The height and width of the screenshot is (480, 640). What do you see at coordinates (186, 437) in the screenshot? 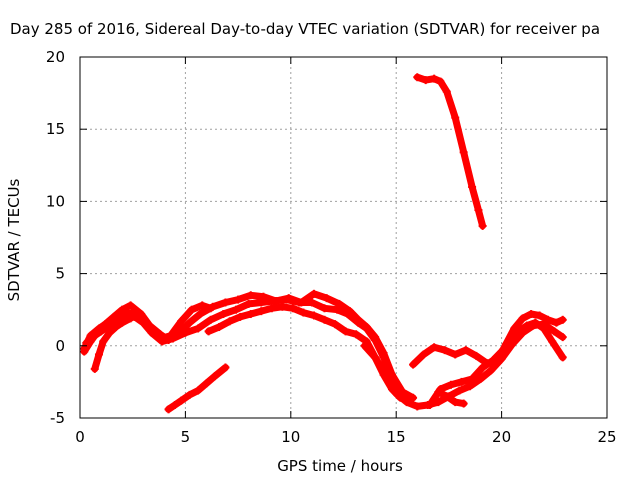
I see `x-tick-label: 5` at bounding box center [186, 437].